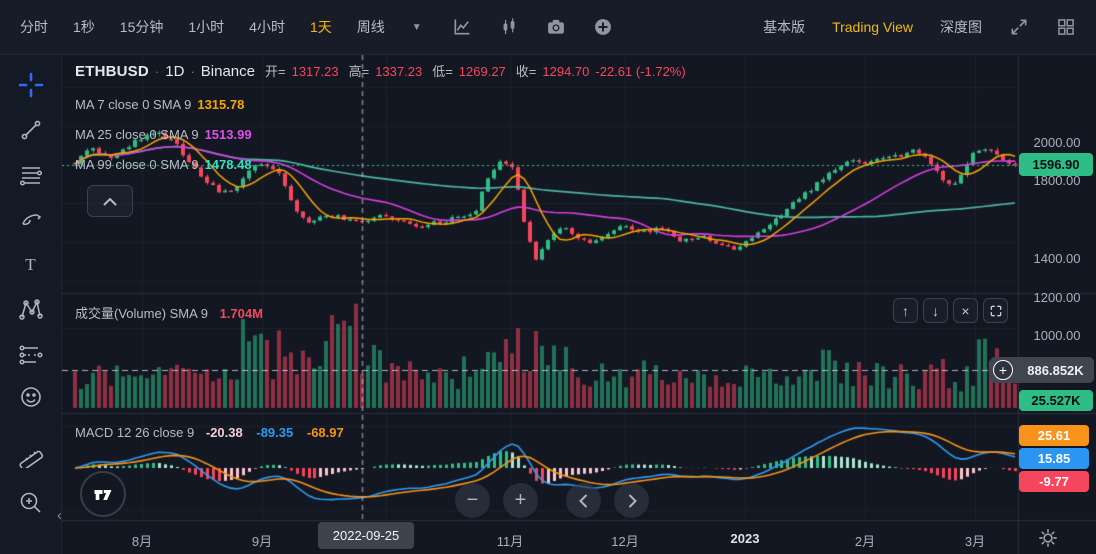 The width and height of the screenshot is (1096, 554). What do you see at coordinates (228, 164) in the screenshot?
I see `ma99-value: 1478.48` at bounding box center [228, 164].